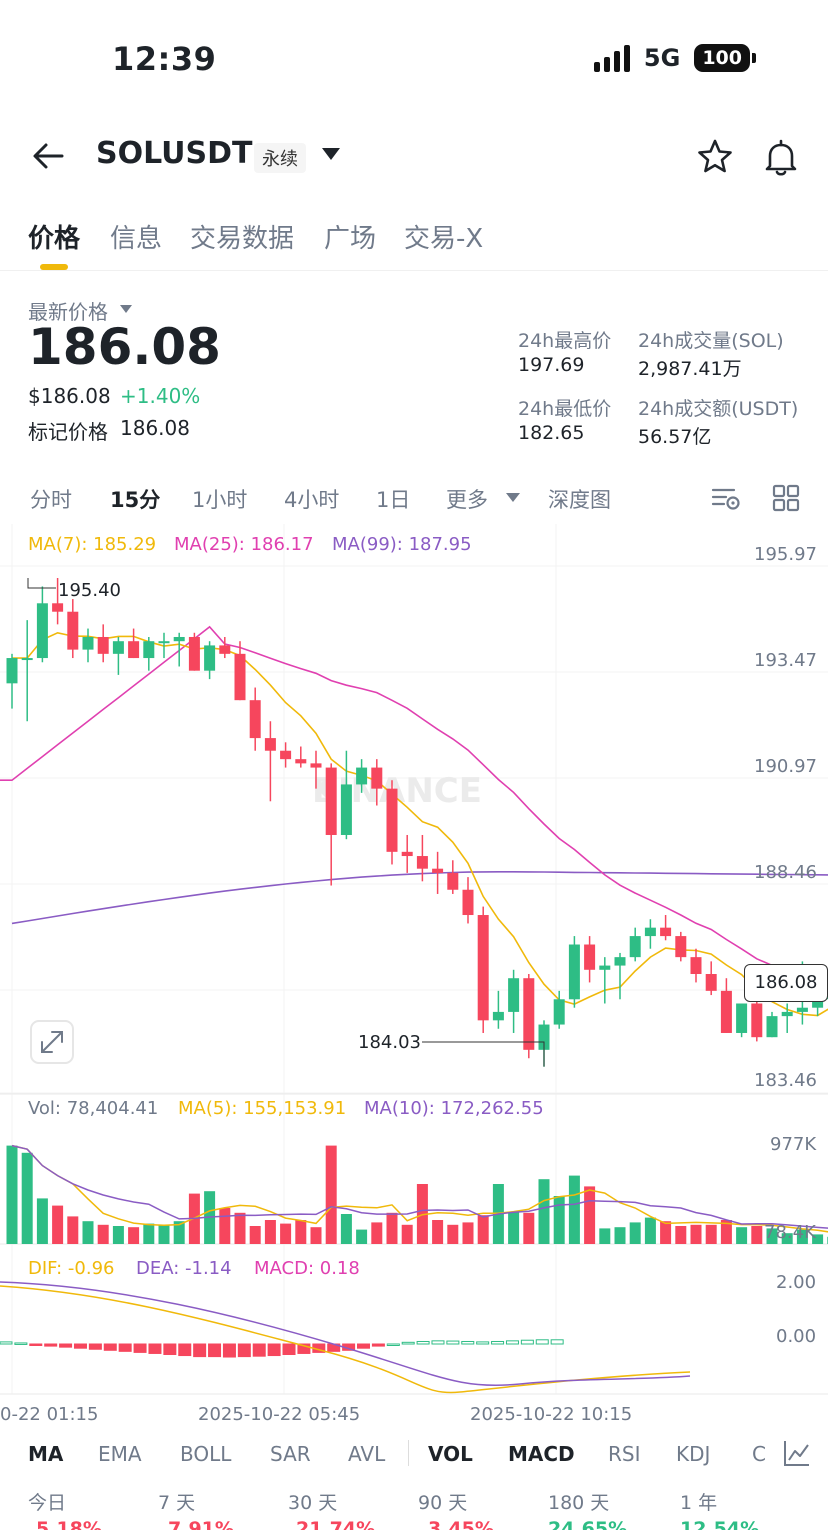 Image resolution: width=828 pixels, height=1530 pixels. What do you see at coordinates (367, 1454) in the screenshot?
I see `indicator-avl: AVL` at bounding box center [367, 1454].